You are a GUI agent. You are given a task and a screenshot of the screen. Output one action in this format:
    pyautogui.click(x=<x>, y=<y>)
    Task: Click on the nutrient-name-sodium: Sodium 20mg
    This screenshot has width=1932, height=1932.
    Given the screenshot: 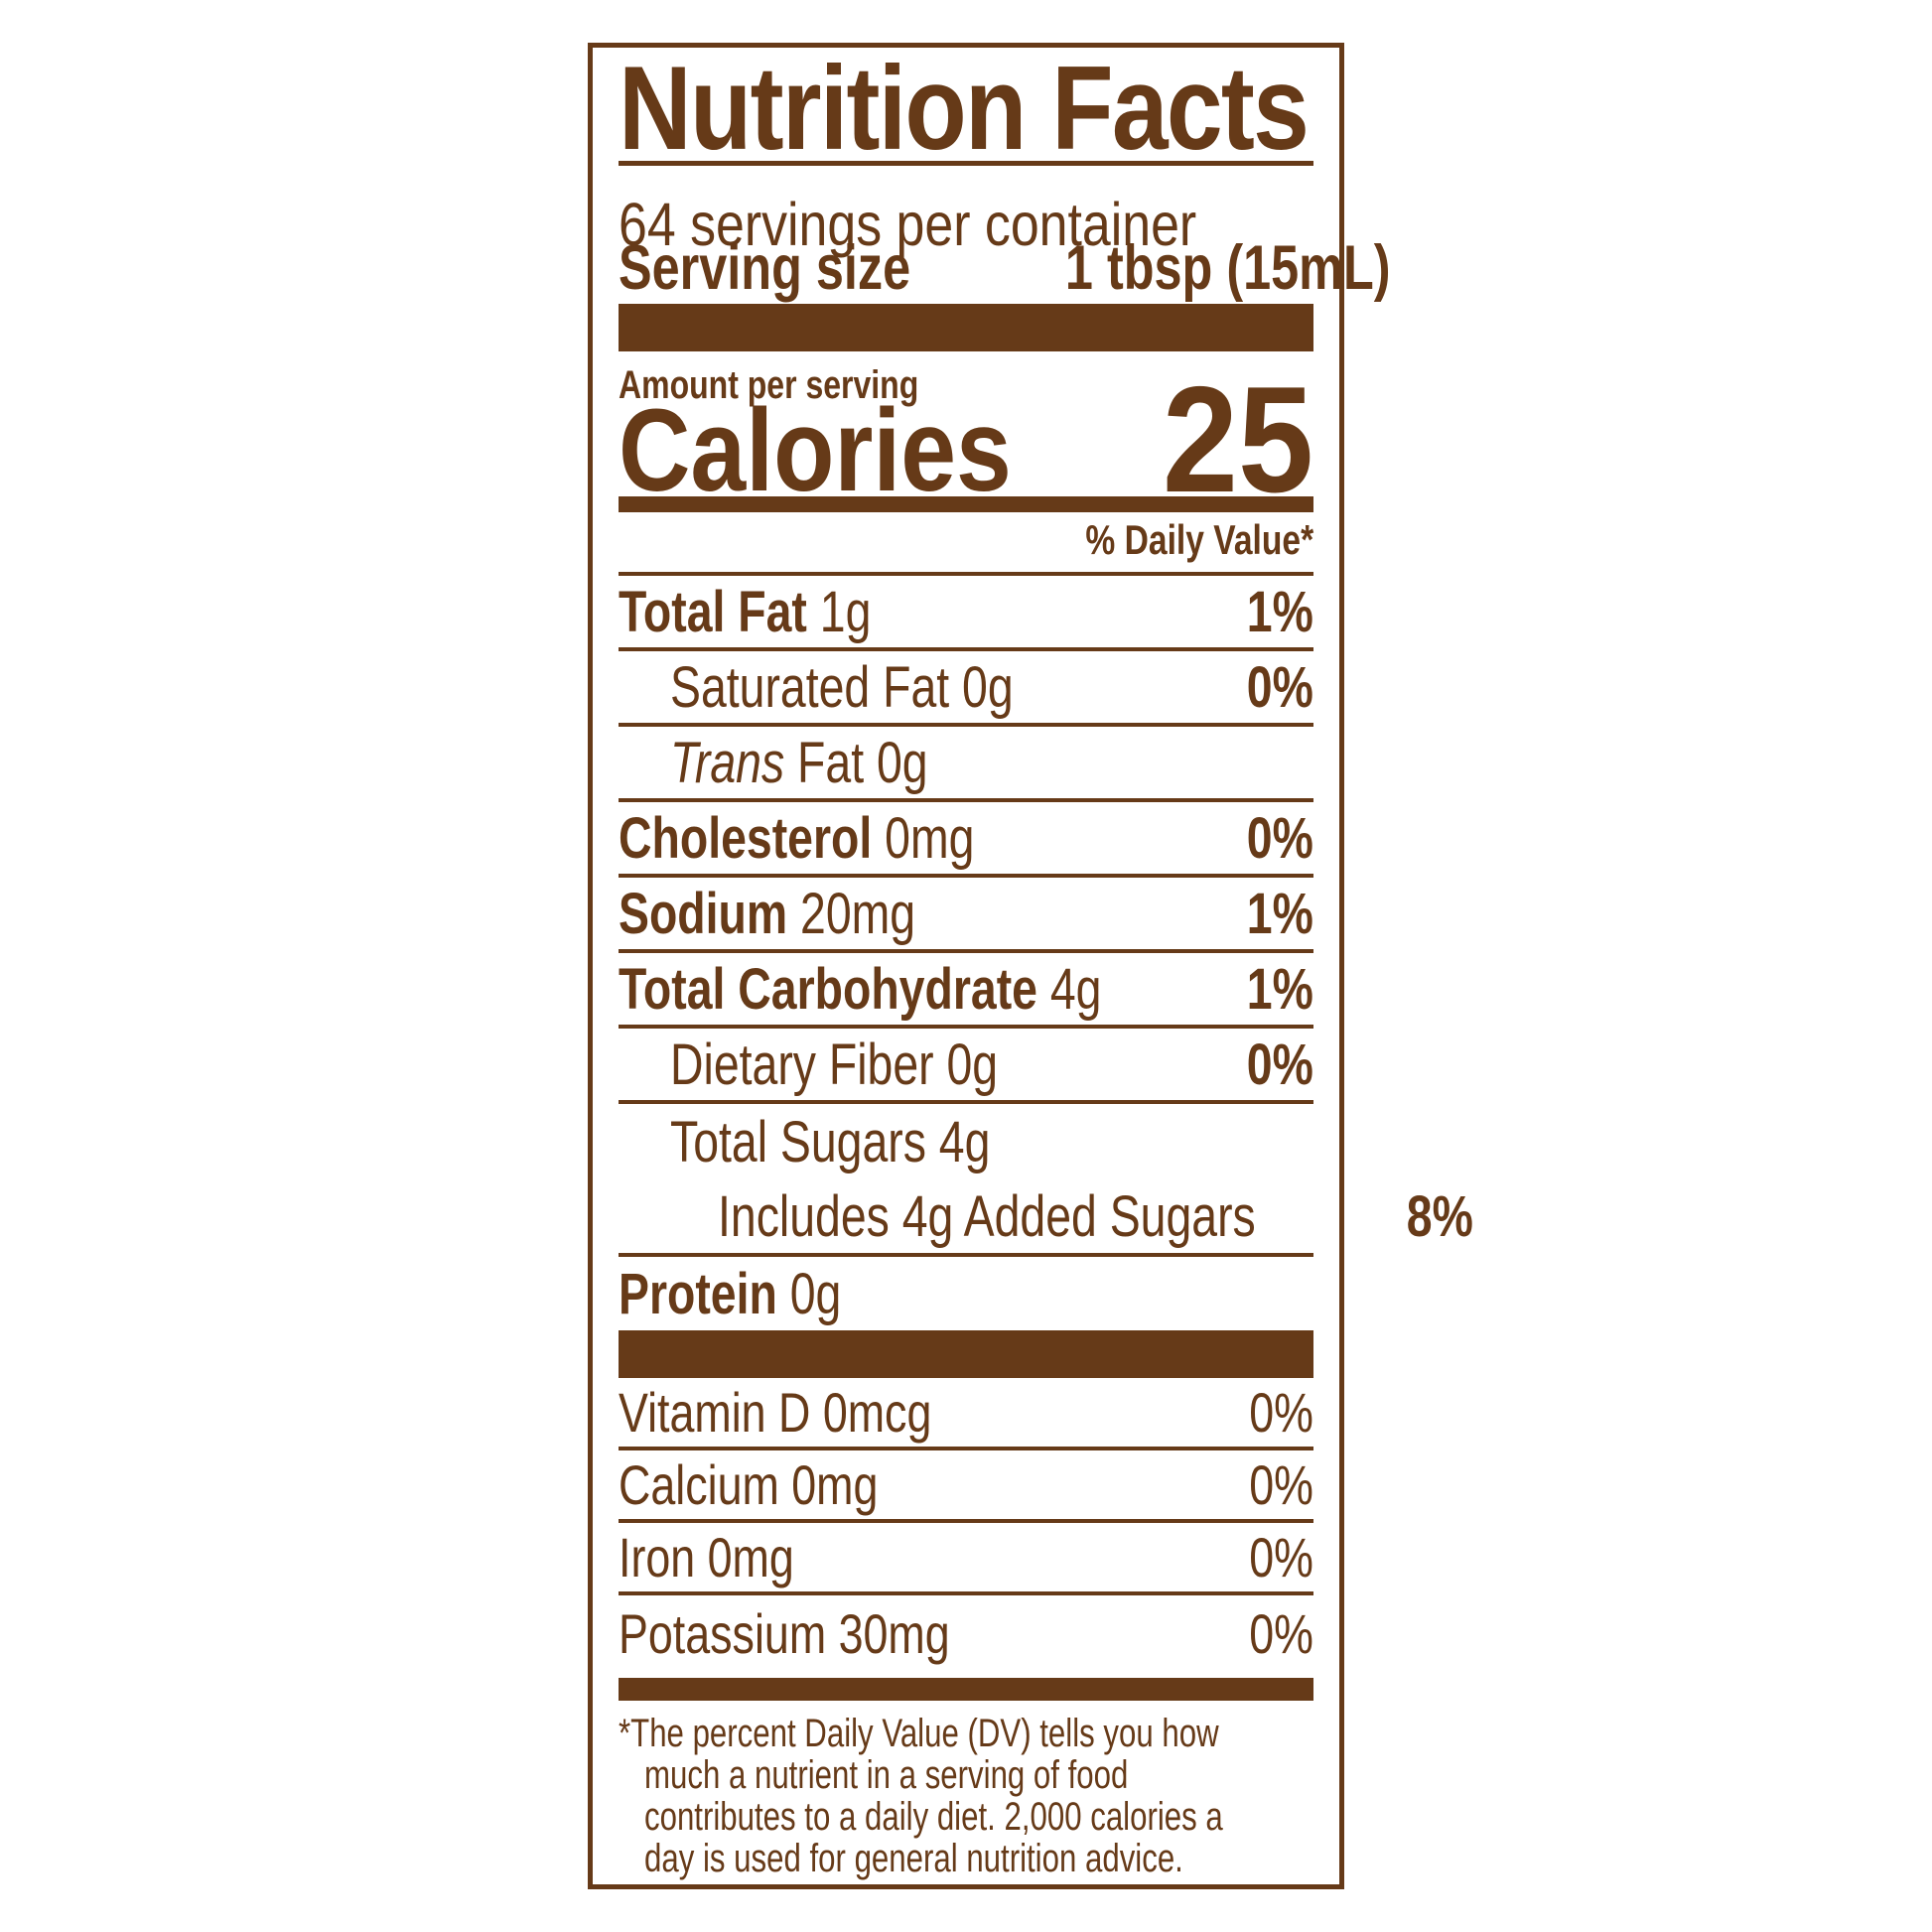 What is the action you would take?
    pyautogui.click(x=767, y=914)
    